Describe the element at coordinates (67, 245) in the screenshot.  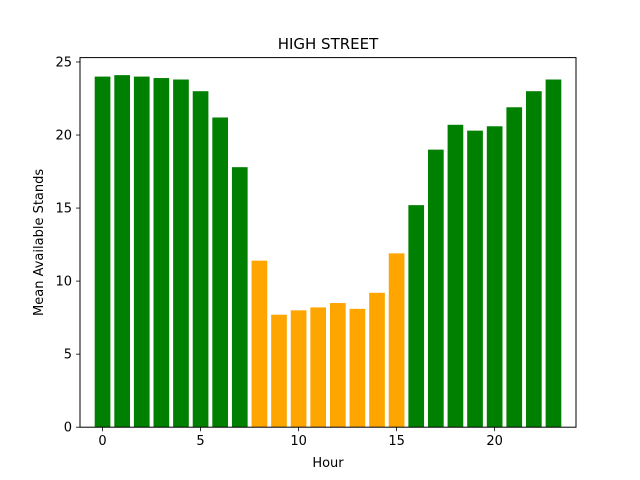
I see `y-axis-ticks: 0 5 10 15 20 25` at that location.